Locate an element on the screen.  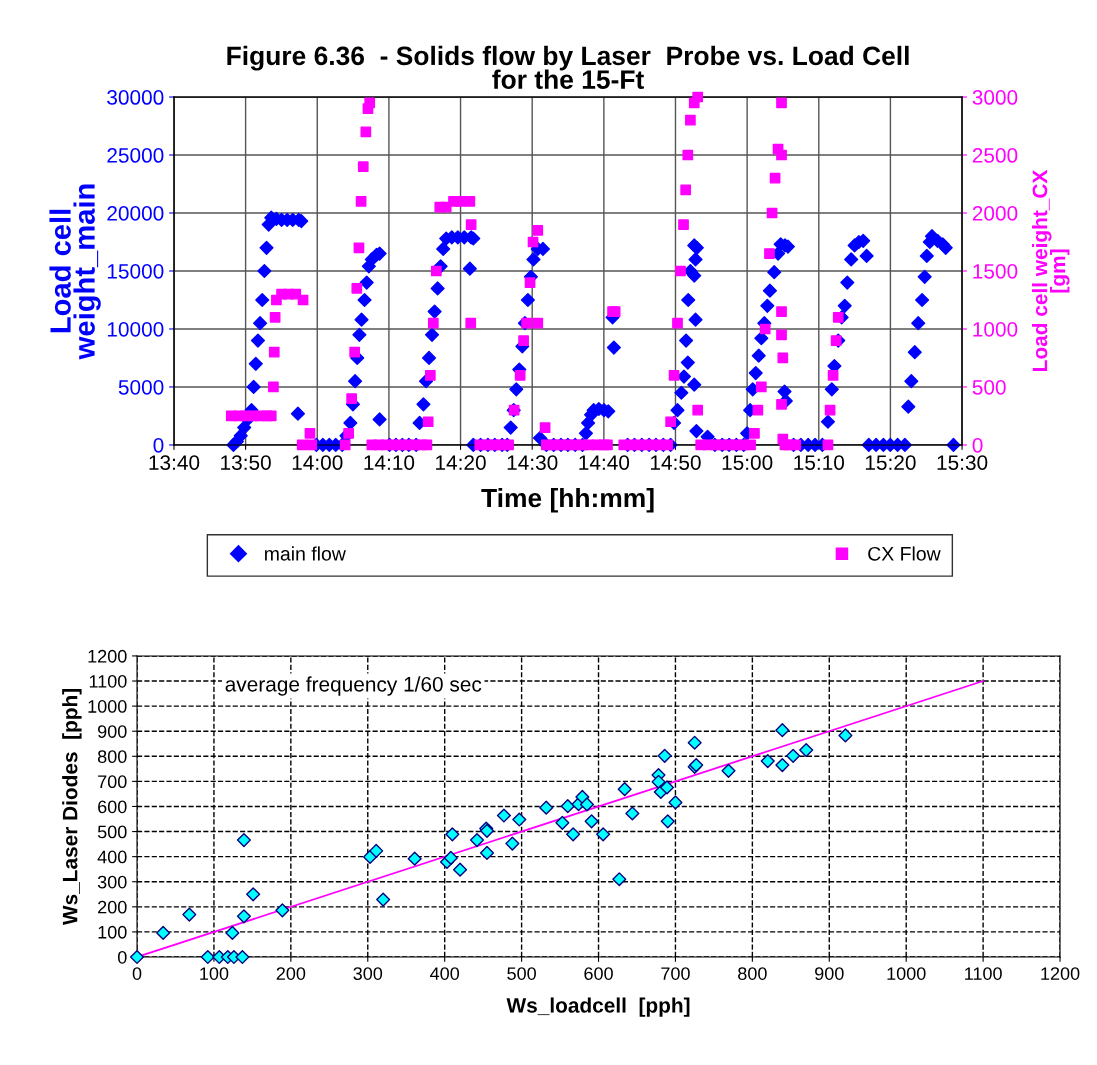
y-axis-title: Ws_Laser Diodes [pph] is located at coordinates (72, 807).